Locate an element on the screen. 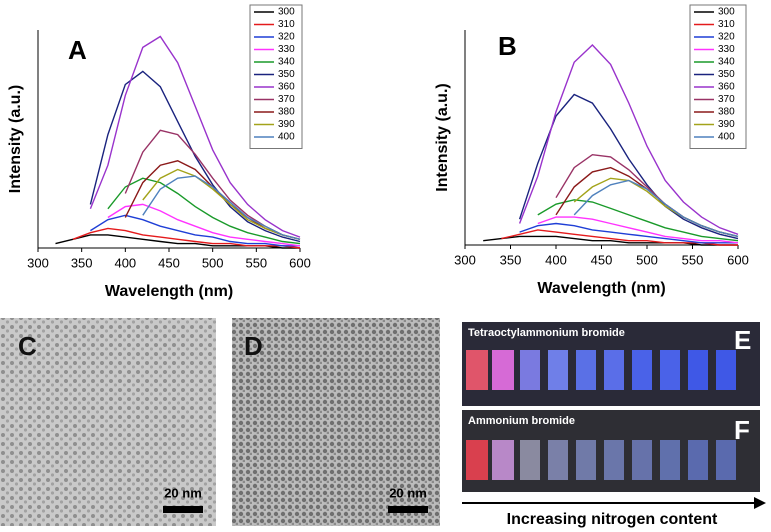 The image size is (771, 532). panel-label: F is located at coordinates (742, 430).